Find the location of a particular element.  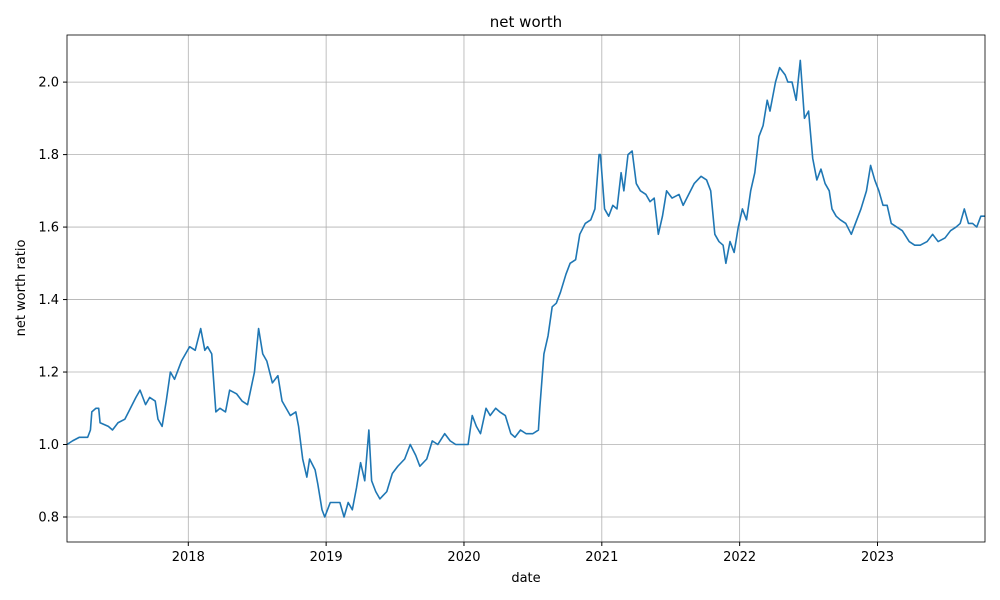

y-tick-label: 2.0 is located at coordinates (48, 83).